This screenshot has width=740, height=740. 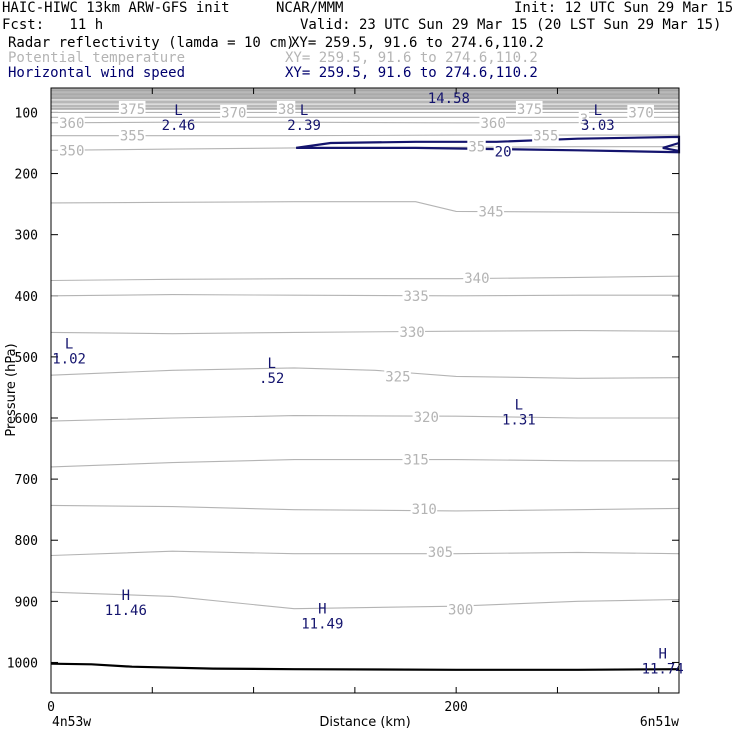 I want to click on extremum-value: 11.49, so click(x=322, y=625).